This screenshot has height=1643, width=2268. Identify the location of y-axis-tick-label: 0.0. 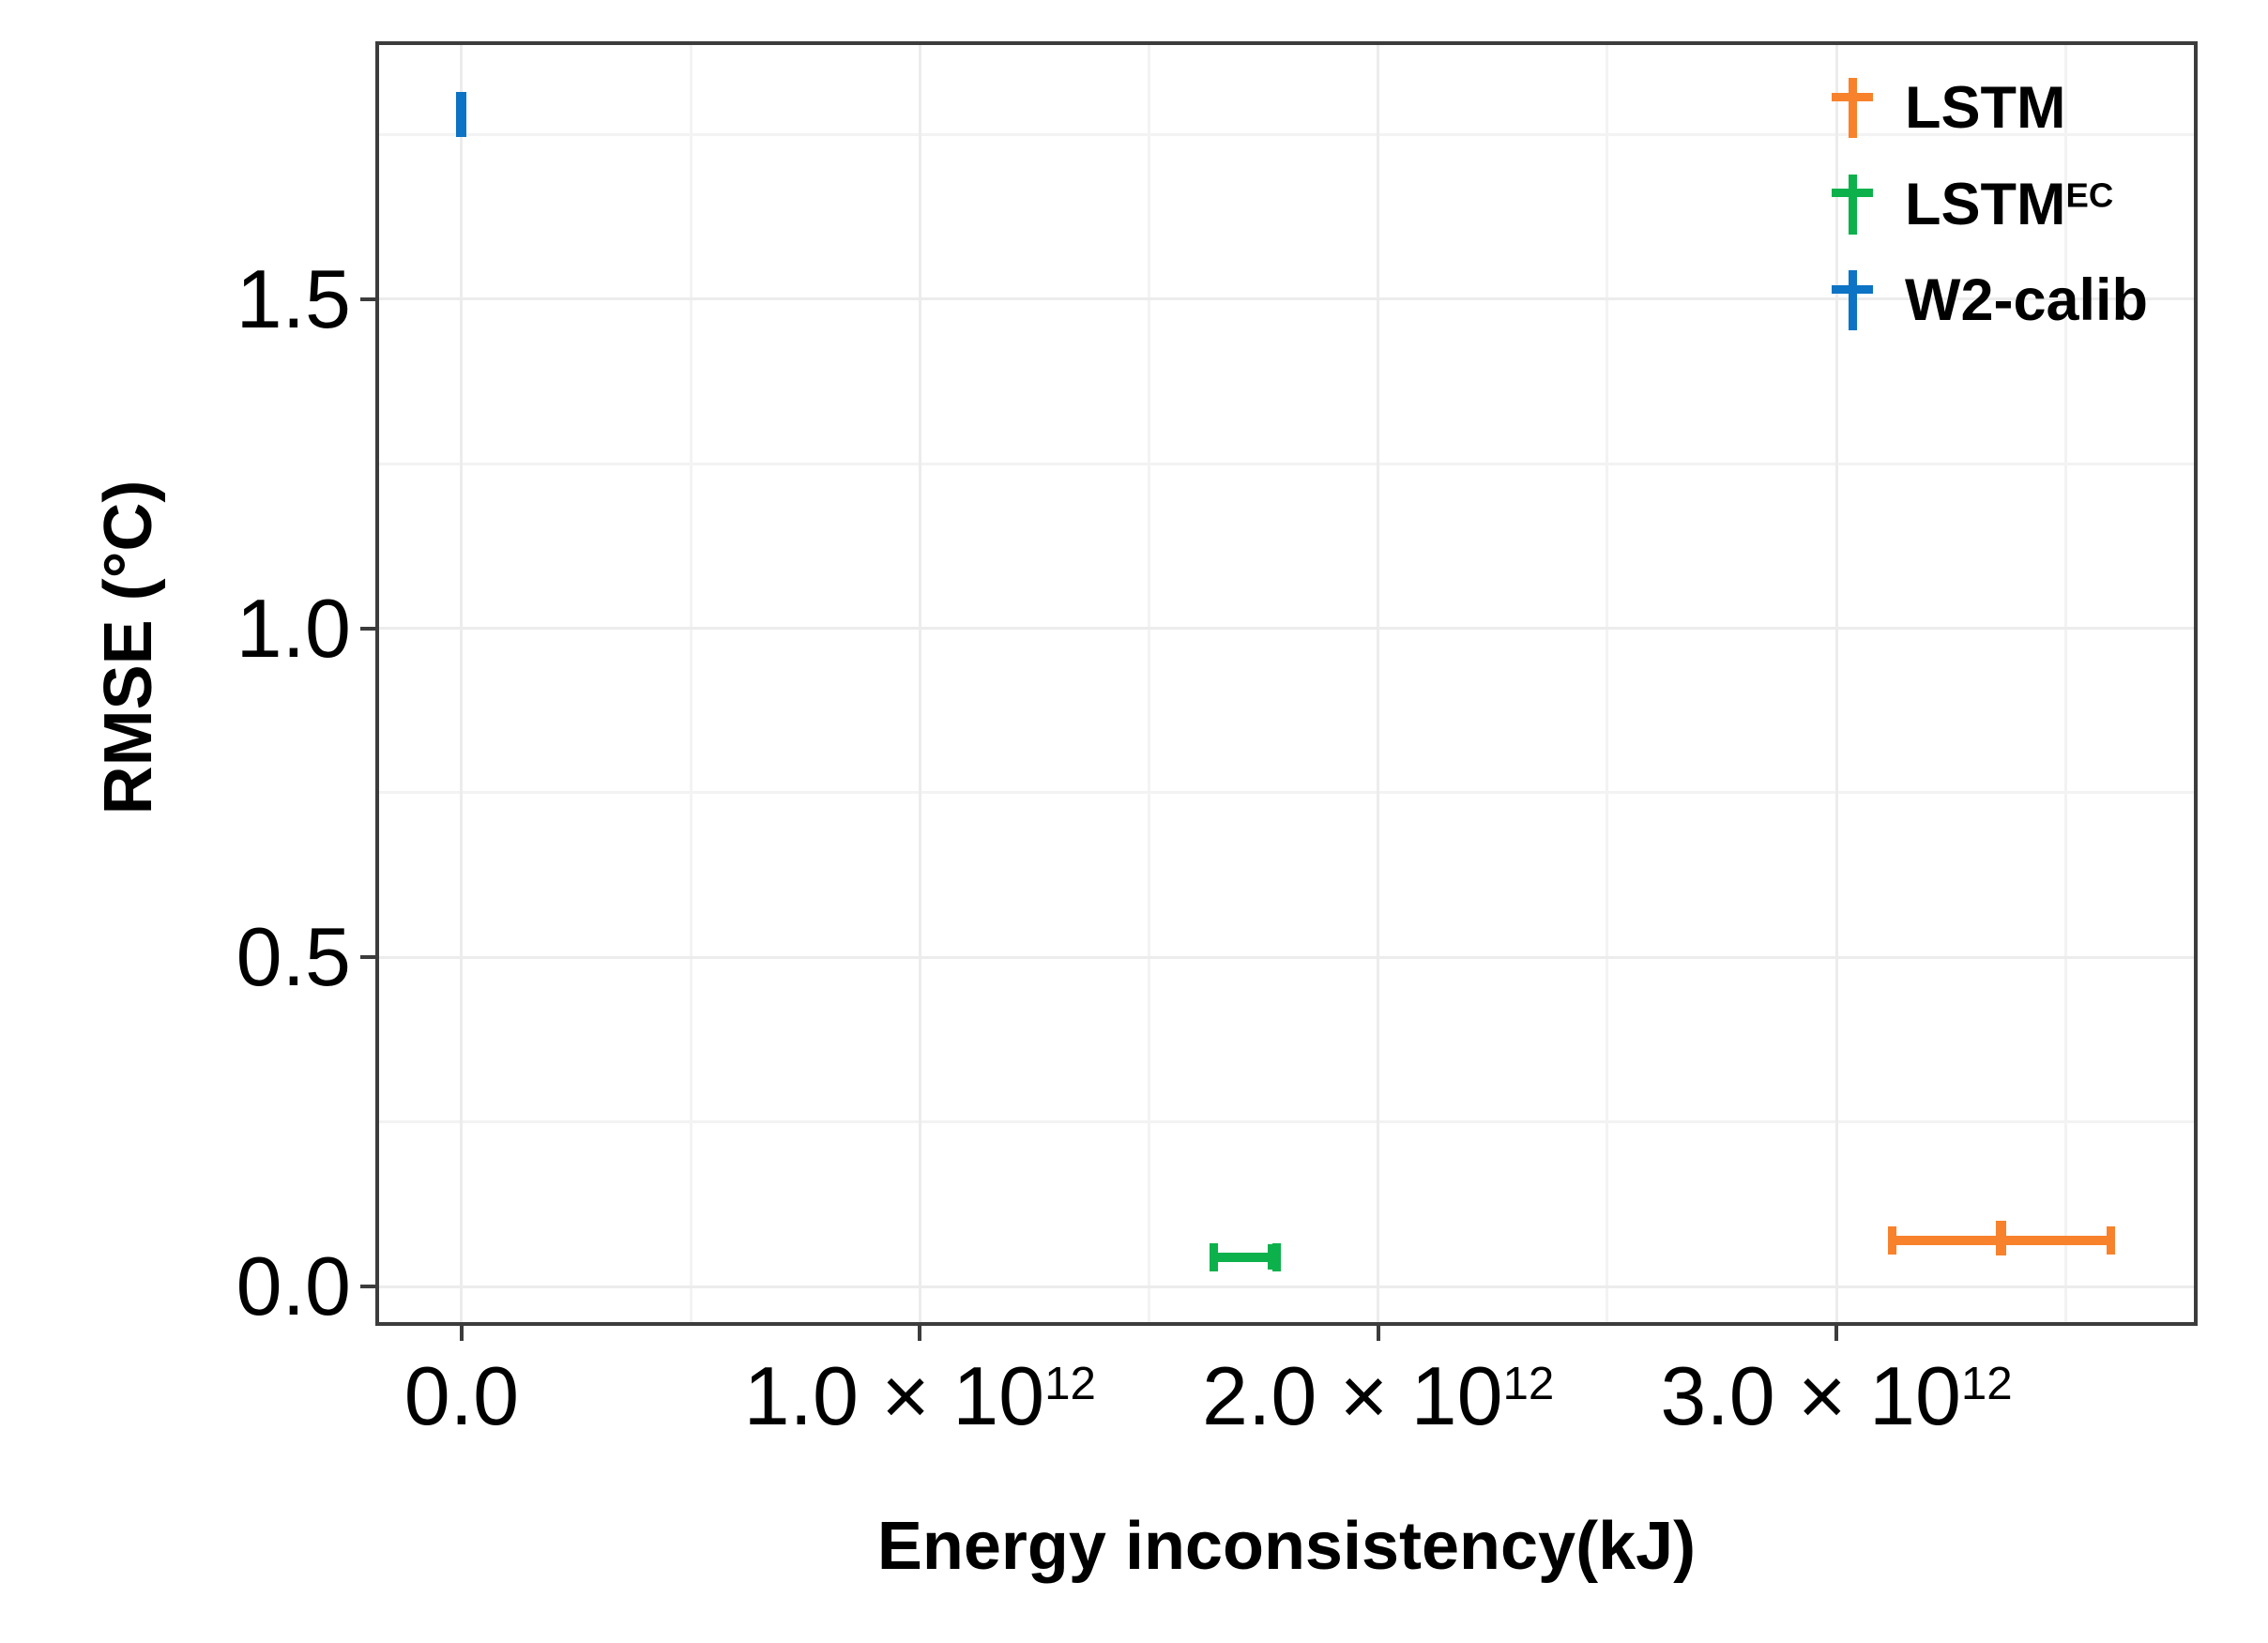
(293, 1286).